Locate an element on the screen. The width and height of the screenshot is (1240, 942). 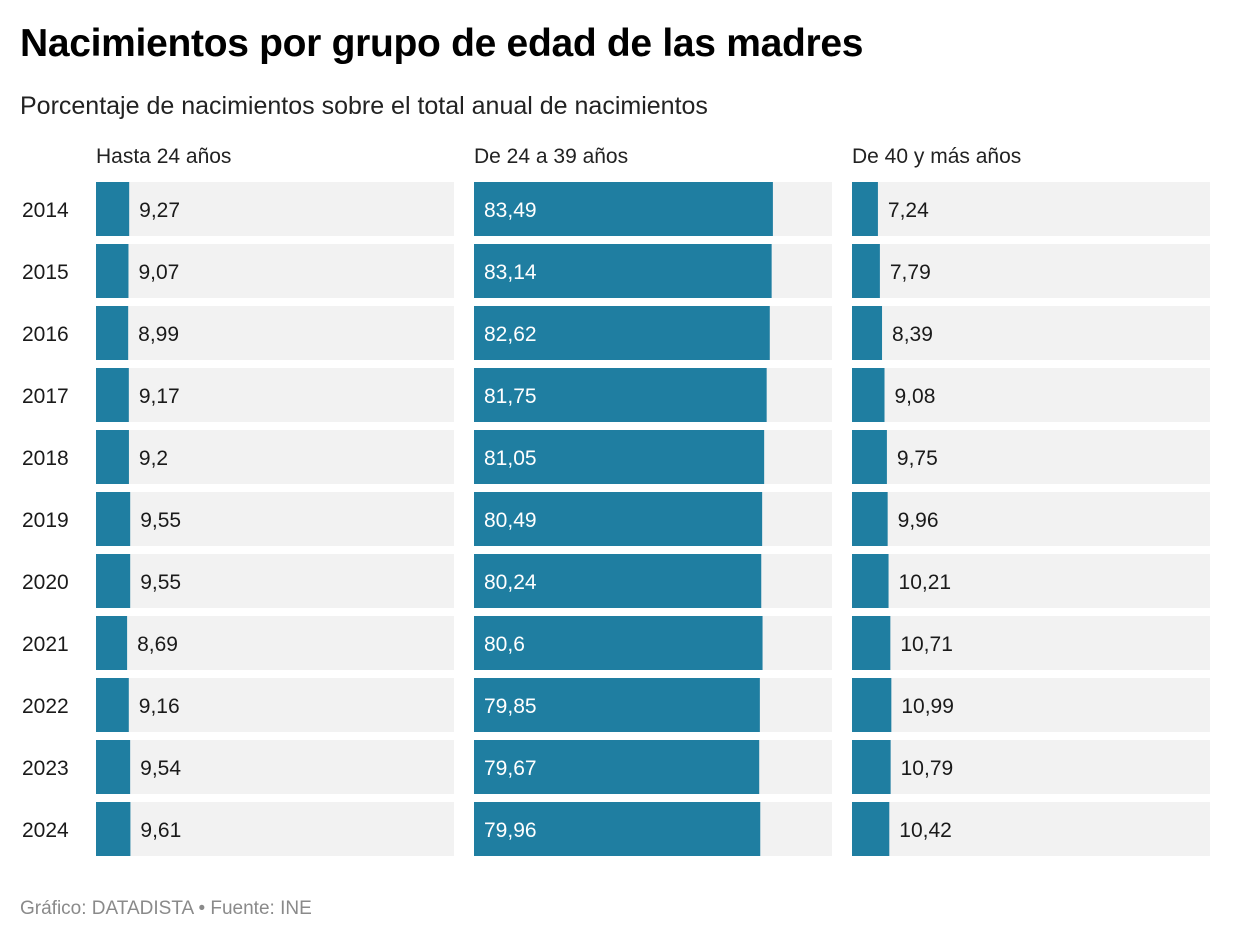
bar-value-label: 9,61 is located at coordinates (160, 830).